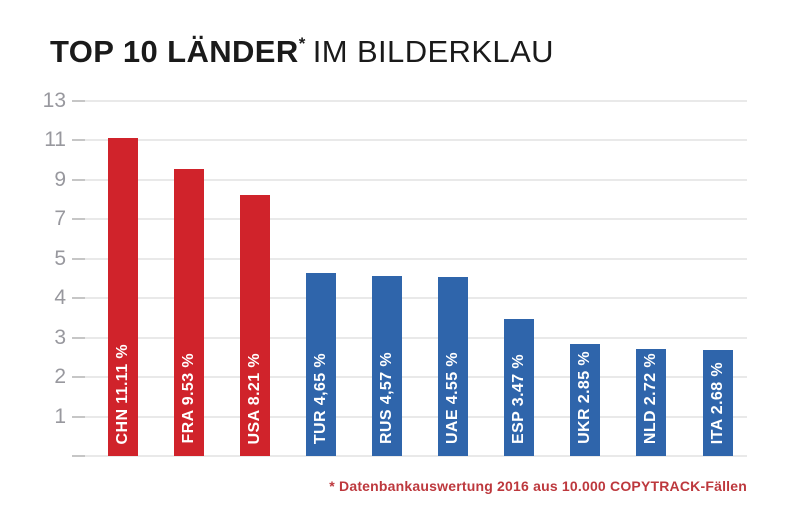 The width and height of the screenshot is (800, 527). I want to click on bar-chn: CHN 11.11 %, so click(123, 297).